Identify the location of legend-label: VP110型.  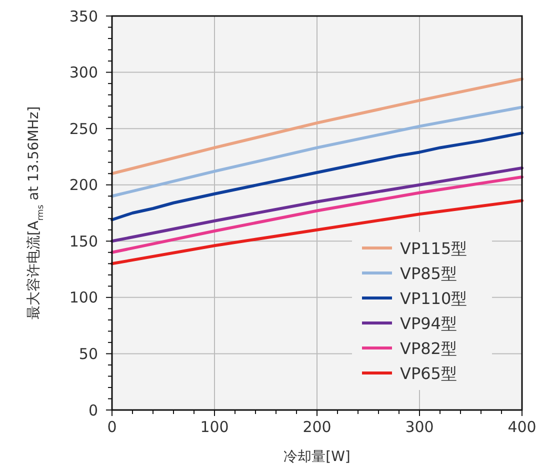
(434, 298).